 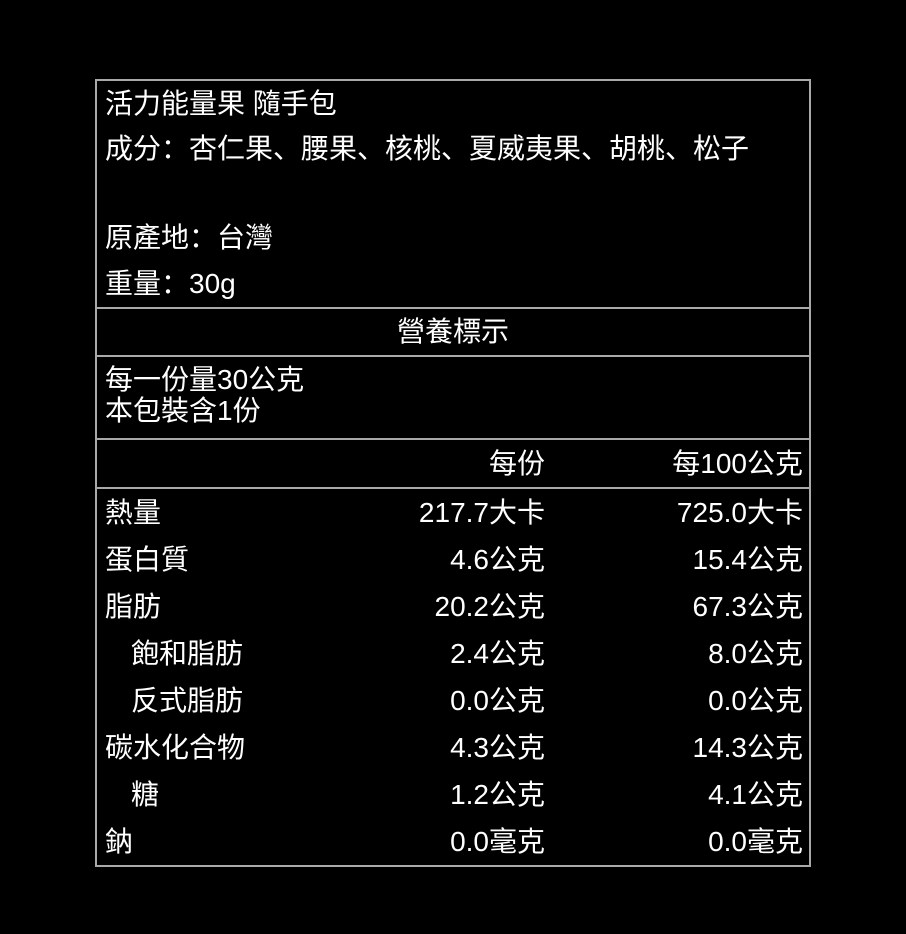 I want to click on per-100g-value: 15.4公克, so click(x=748, y=559).